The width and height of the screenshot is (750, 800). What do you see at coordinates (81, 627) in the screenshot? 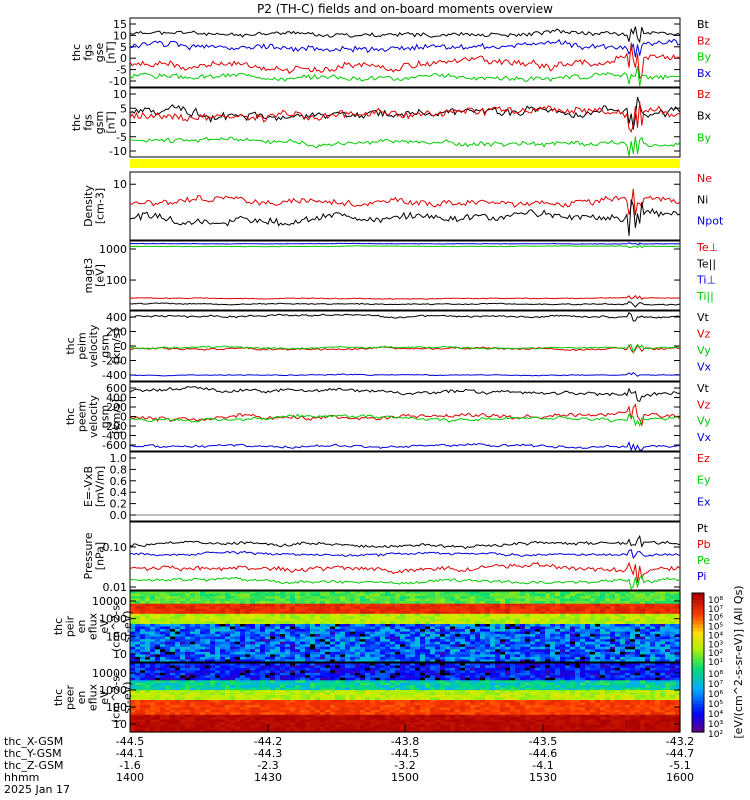
I see `y-axis-label: en` at bounding box center [81, 627].